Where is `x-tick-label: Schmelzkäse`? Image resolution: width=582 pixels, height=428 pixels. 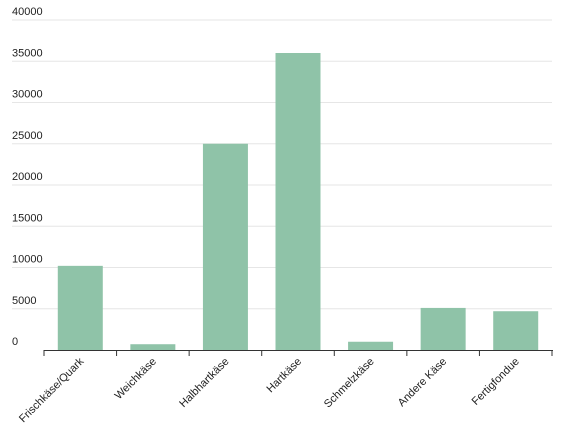
x-tick-label: Schmelzkäse is located at coordinates (349, 383).